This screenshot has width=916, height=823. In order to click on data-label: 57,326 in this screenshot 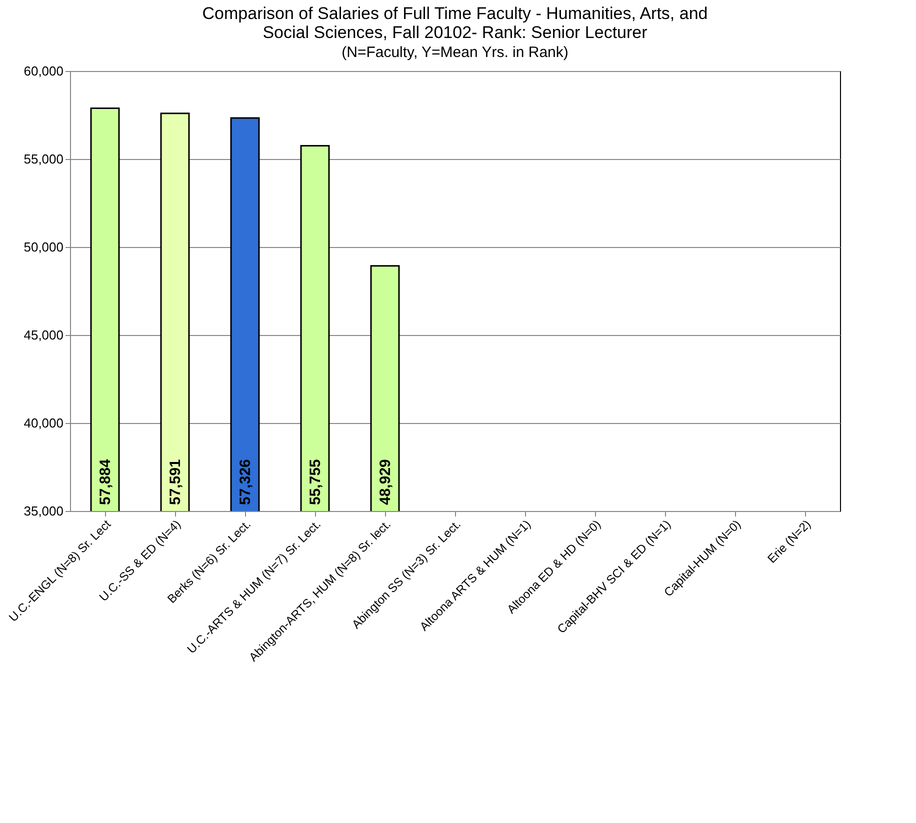, I will do `click(245, 482)`.